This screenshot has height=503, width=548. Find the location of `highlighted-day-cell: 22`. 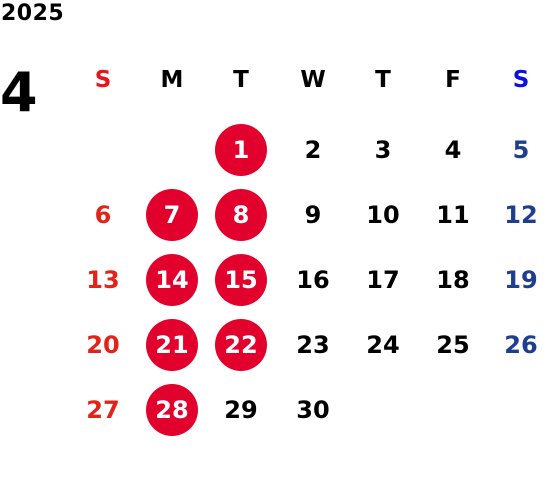

highlighted-day-cell: 22 is located at coordinates (241, 345).